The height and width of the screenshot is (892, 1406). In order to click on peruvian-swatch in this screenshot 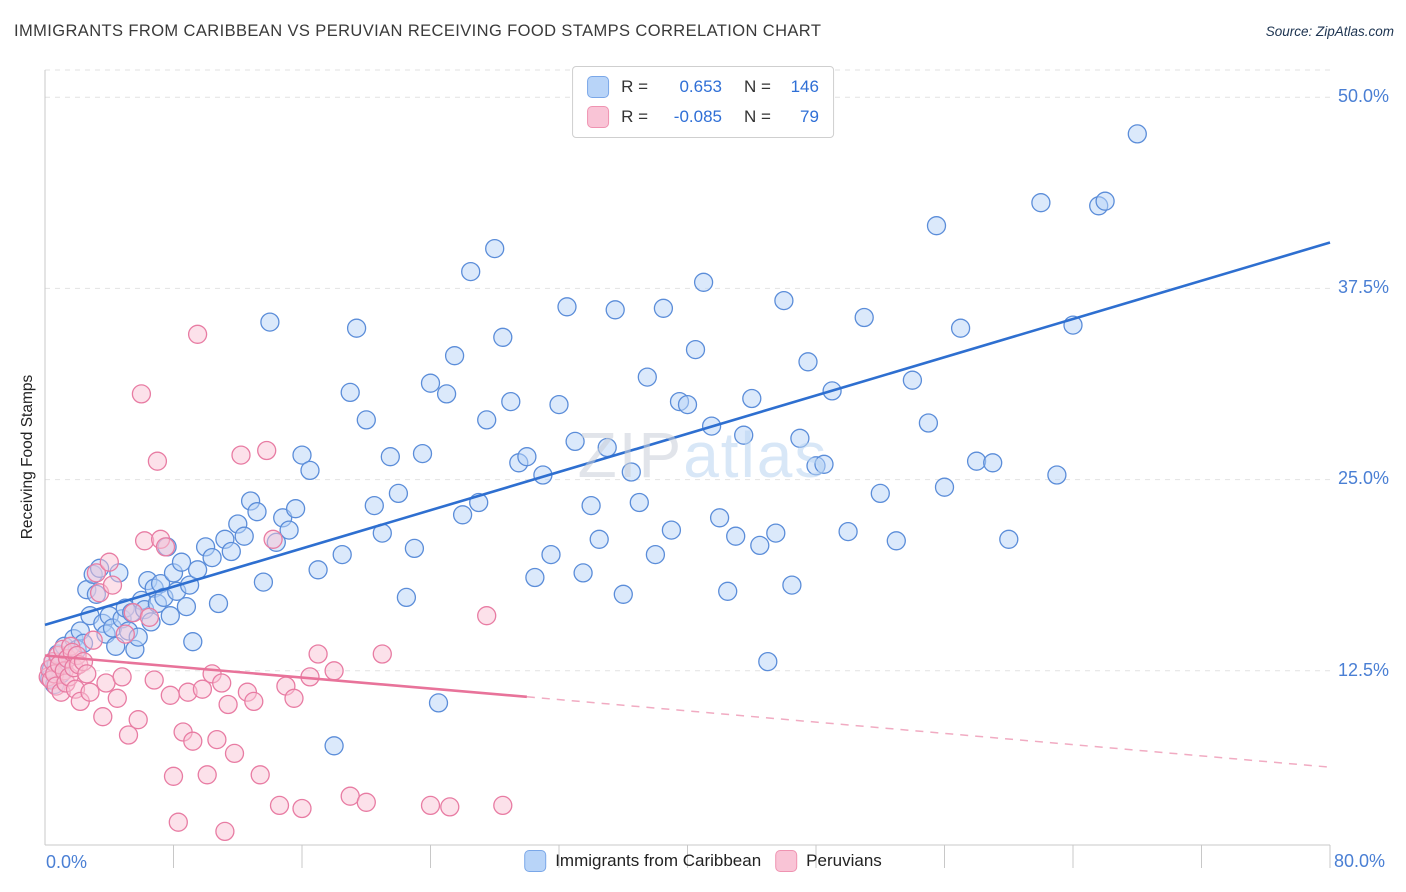, I will do `click(598, 117)`.